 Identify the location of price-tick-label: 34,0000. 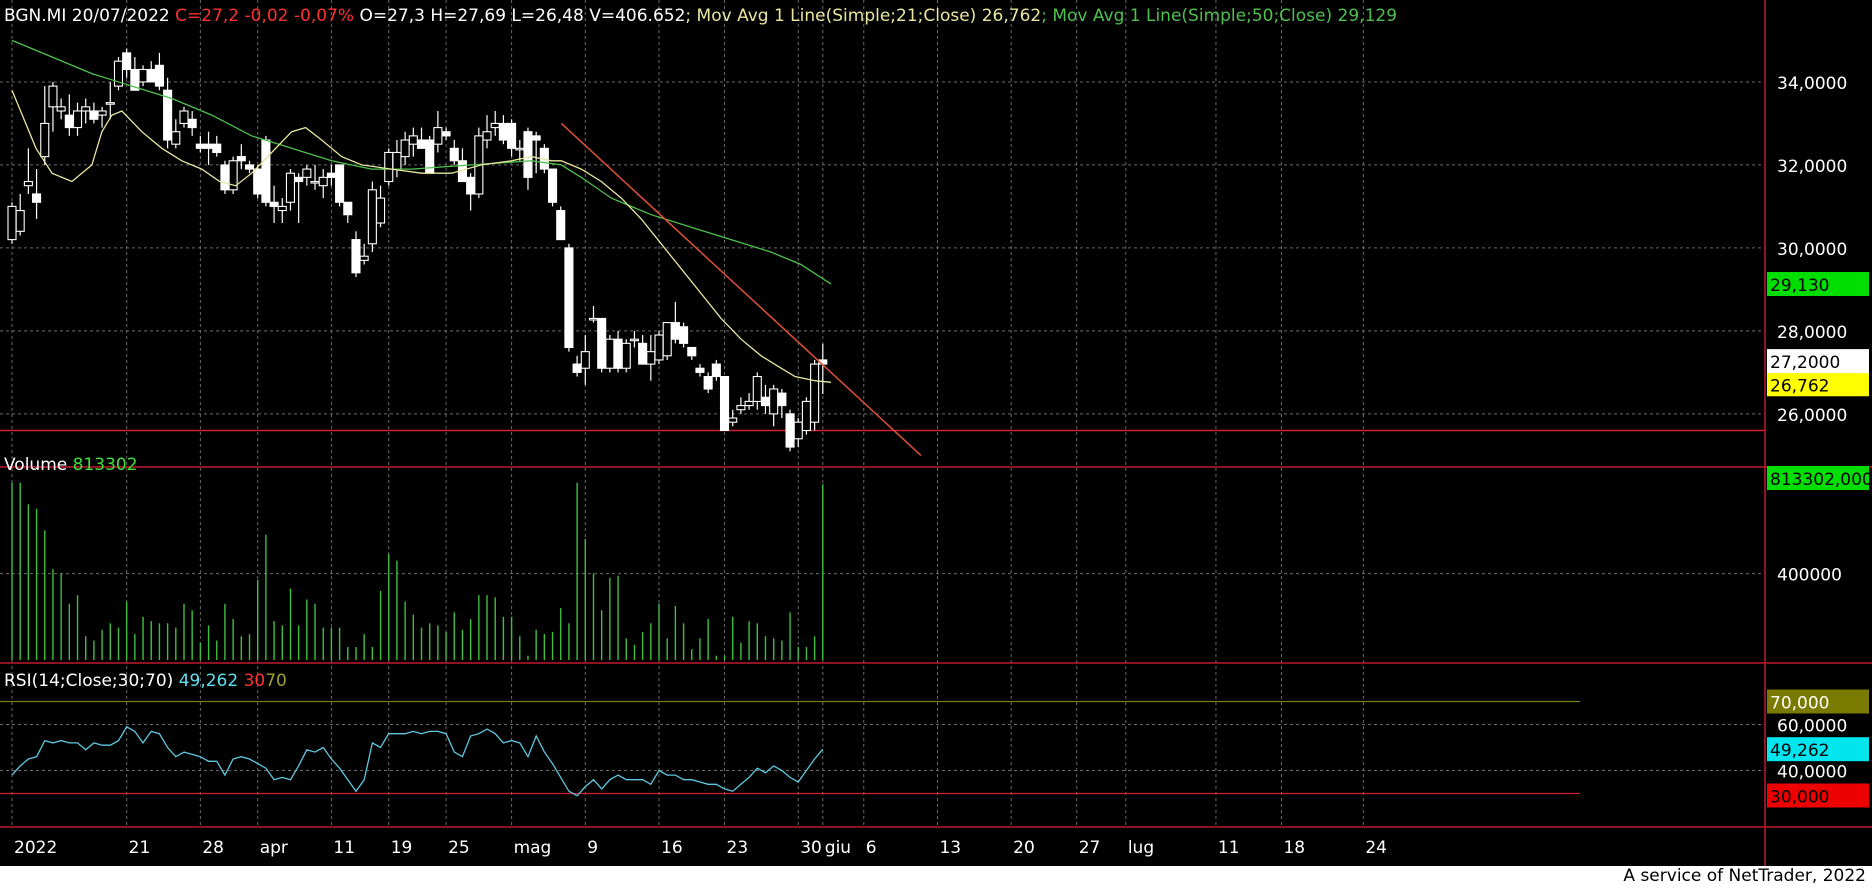
(1812, 84).